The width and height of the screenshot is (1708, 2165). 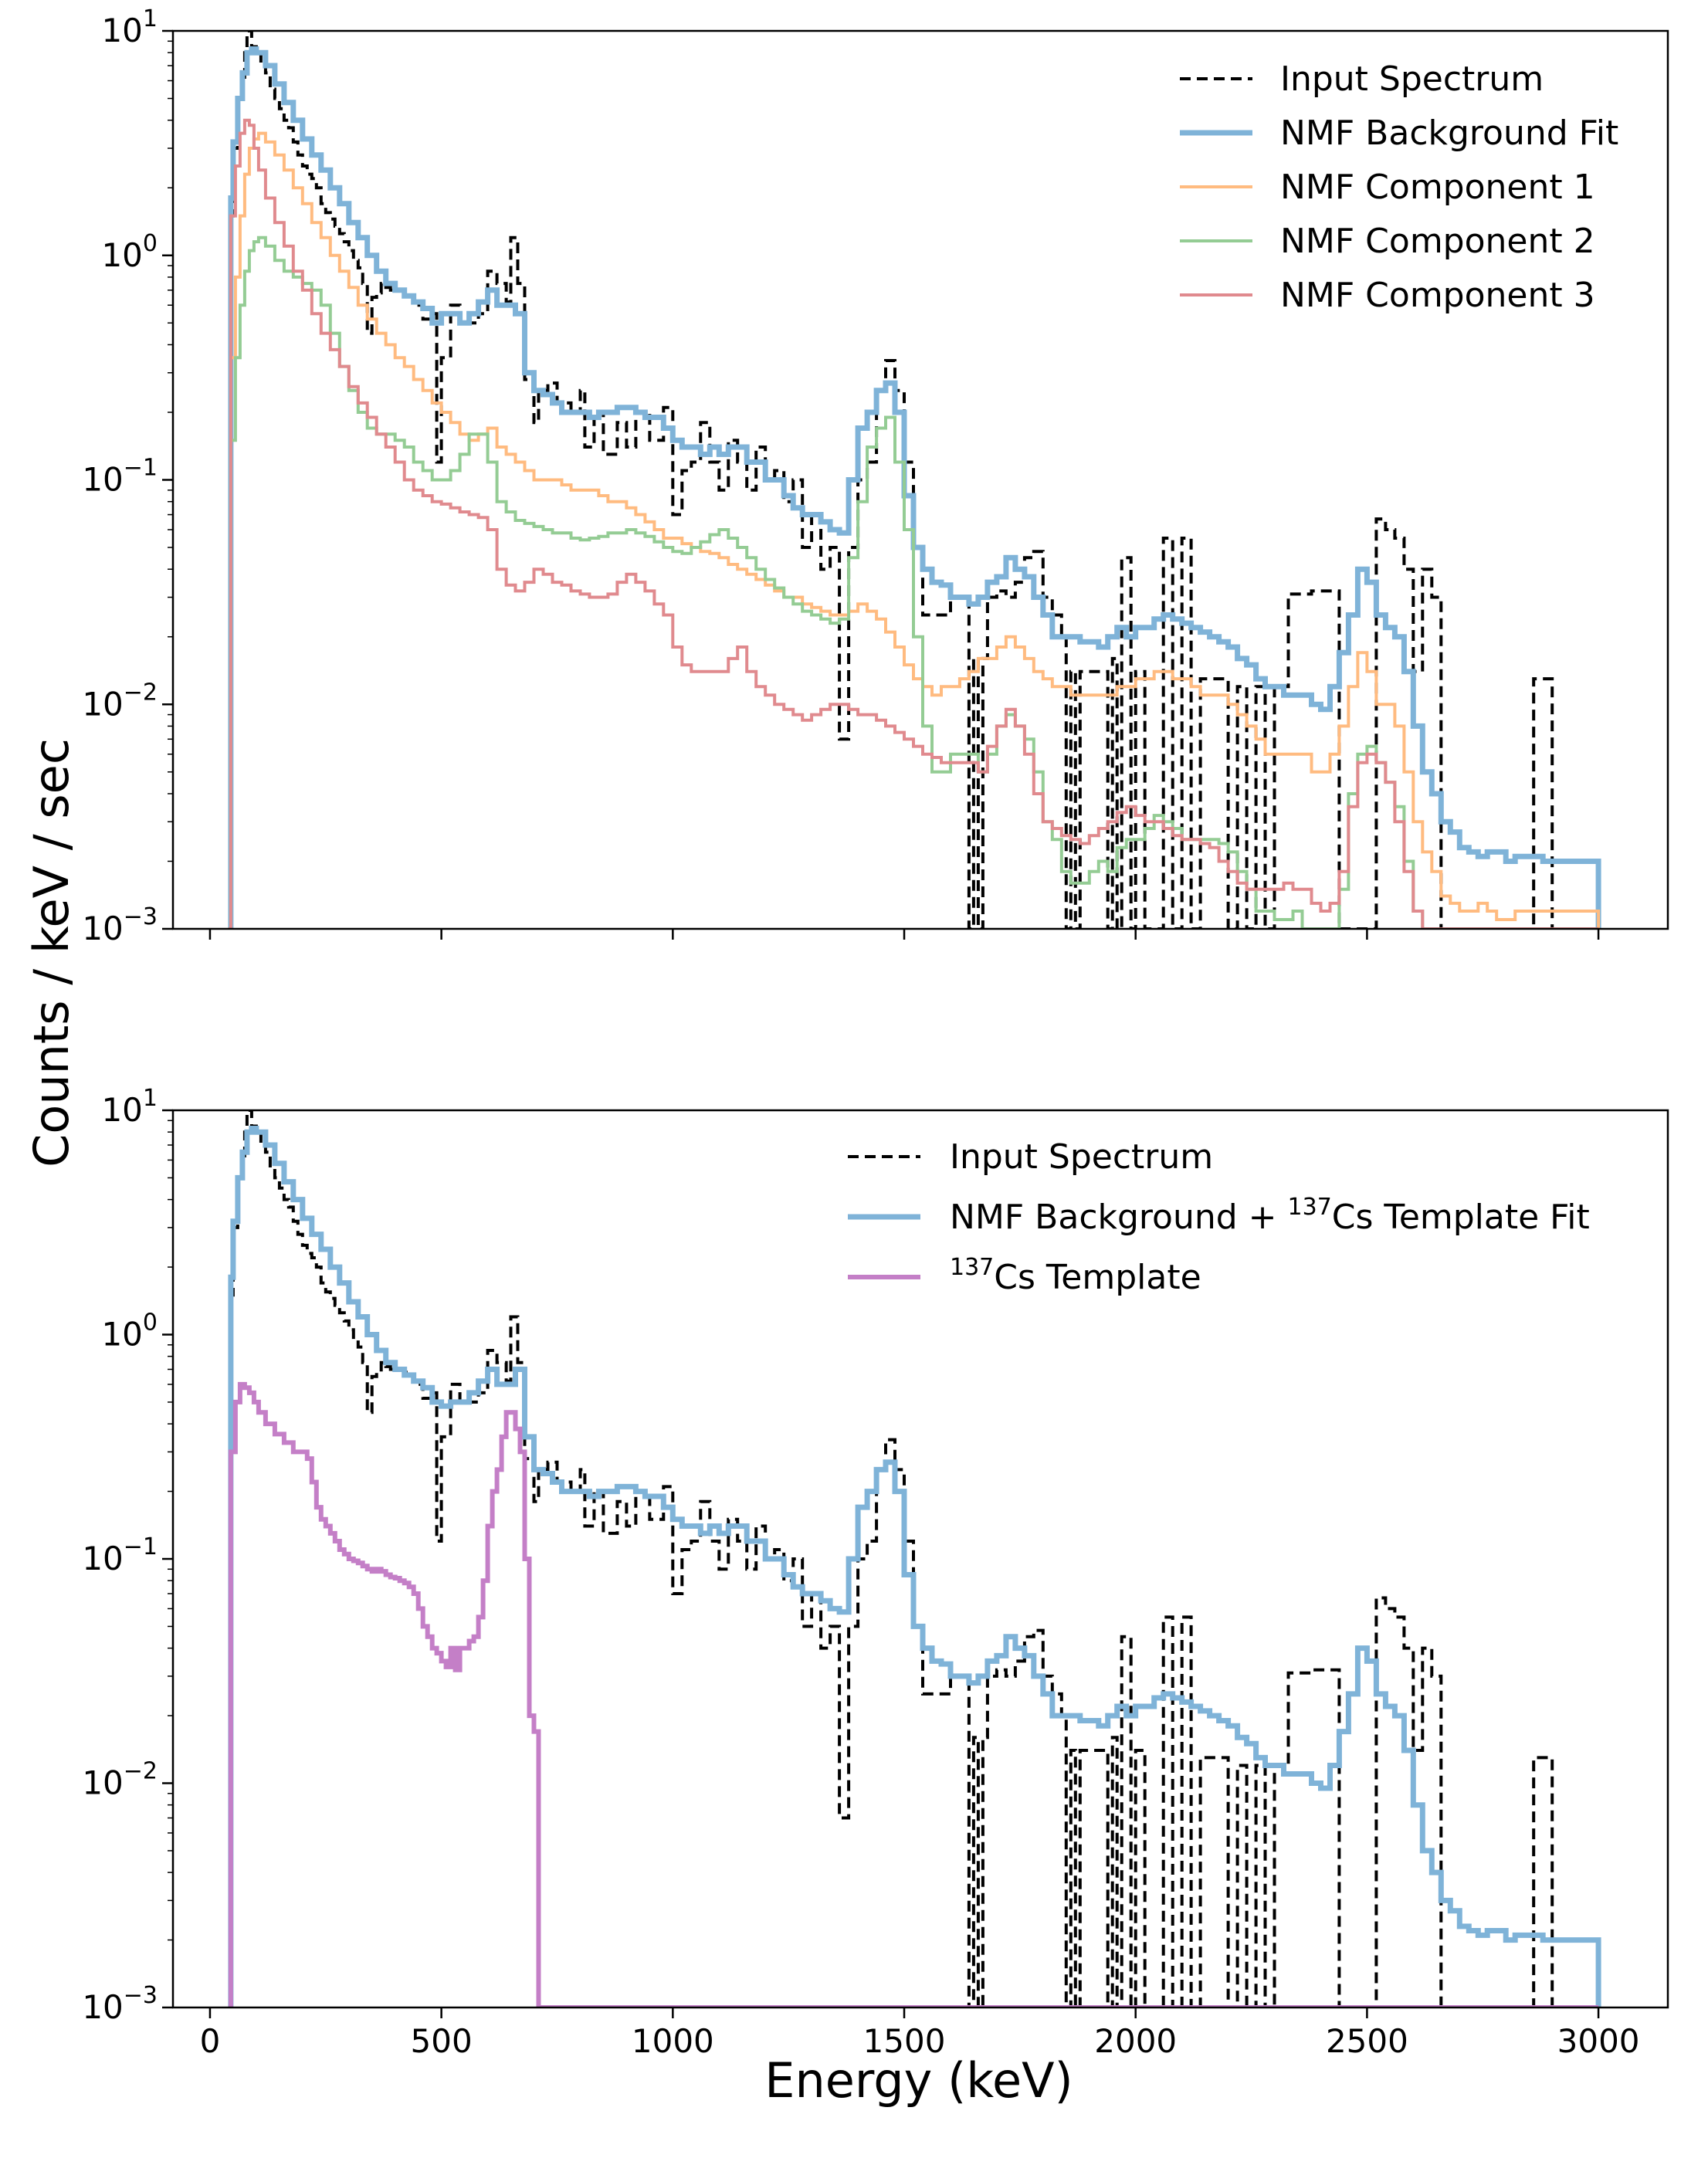 What do you see at coordinates (210, 2041) in the screenshot?
I see `x-tick-label: 0` at bounding box center [210, 2041].